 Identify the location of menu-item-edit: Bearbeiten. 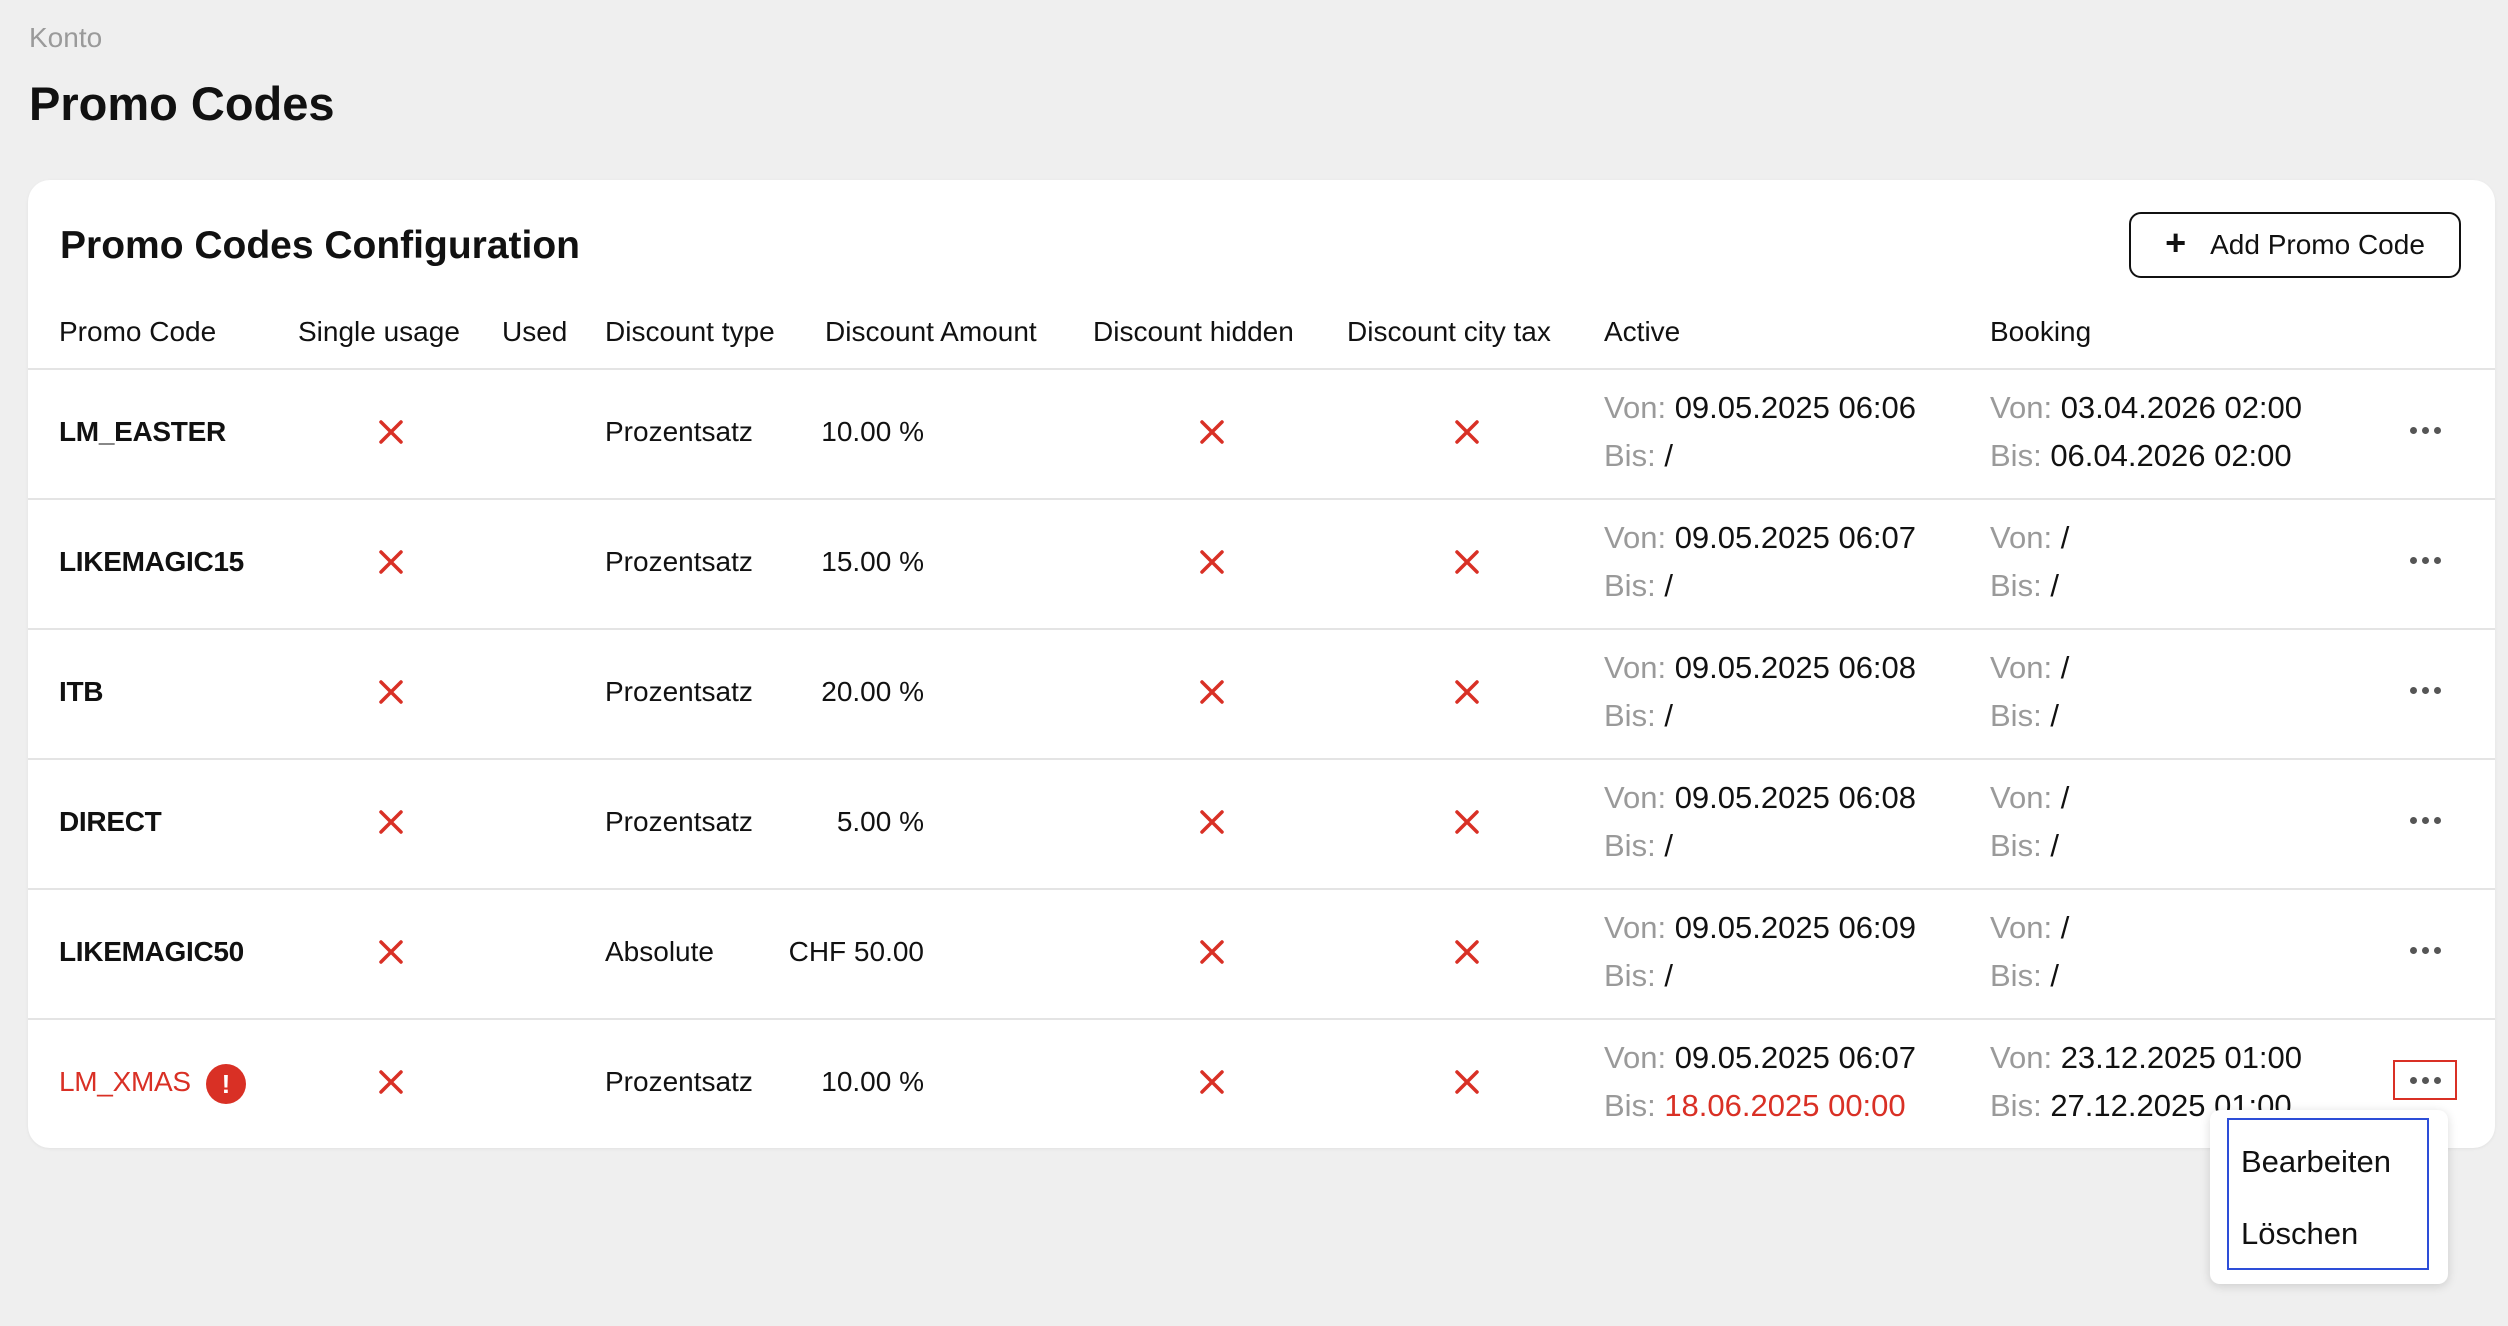
(2316, 1161).